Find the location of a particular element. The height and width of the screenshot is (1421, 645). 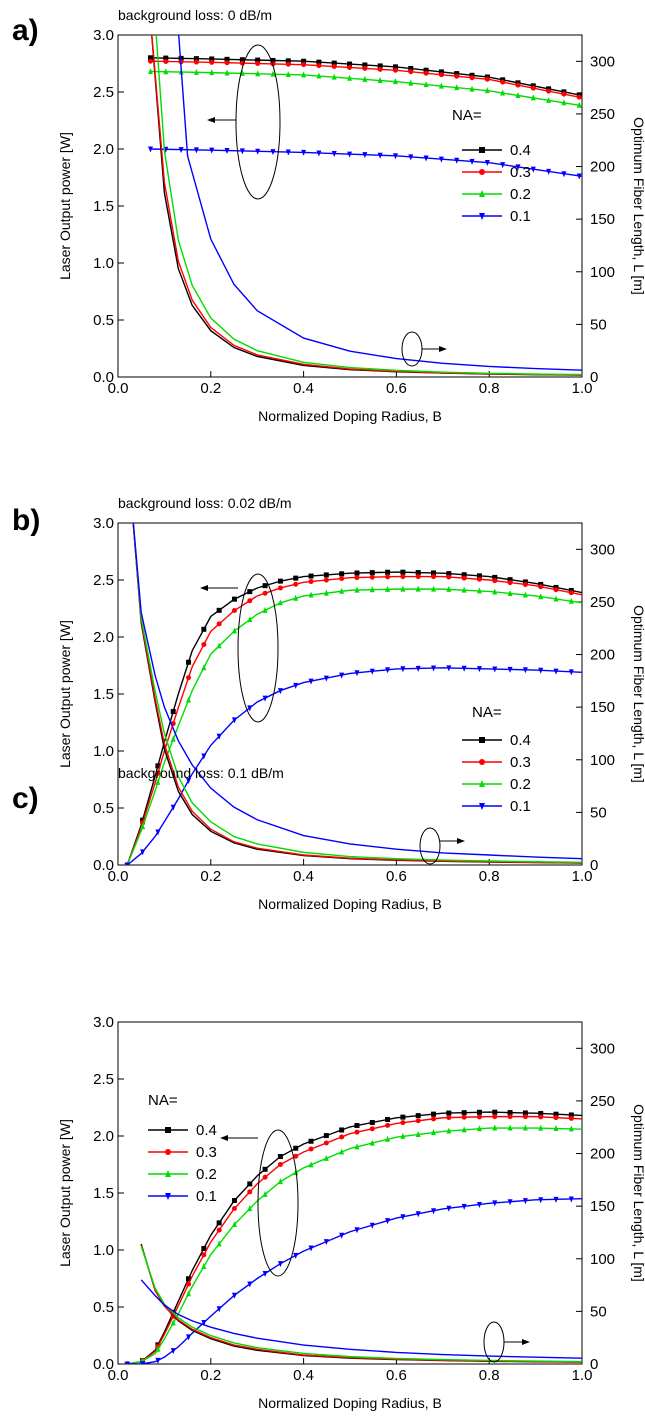

left-axis-group-ellipse is located at coordinates (258, 648).